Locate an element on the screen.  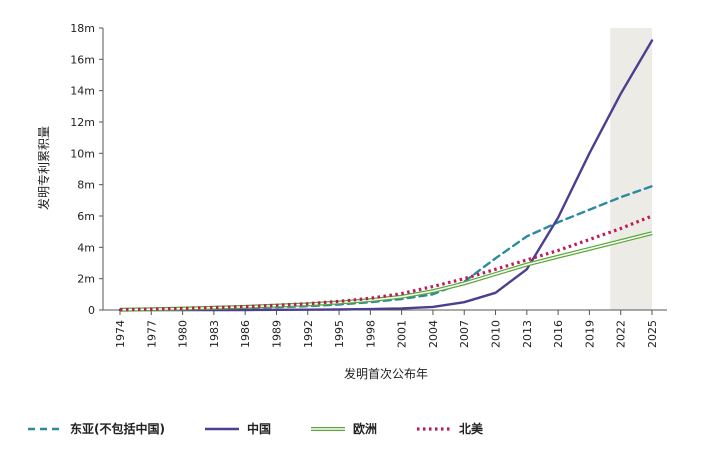
forecast-shaded-region is located at coordinates (631, 169).